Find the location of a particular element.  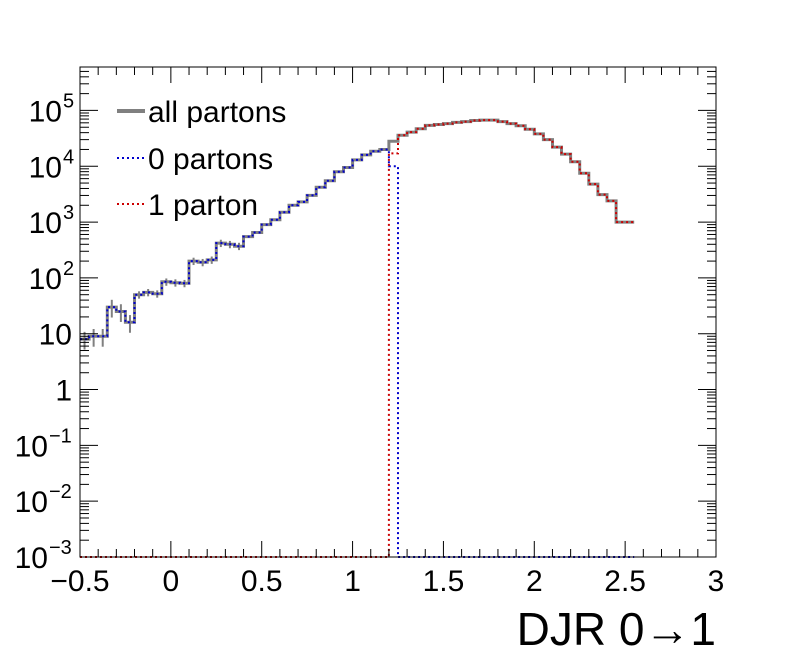

legend-label-0: all partons is located at coordinates (217, 112).